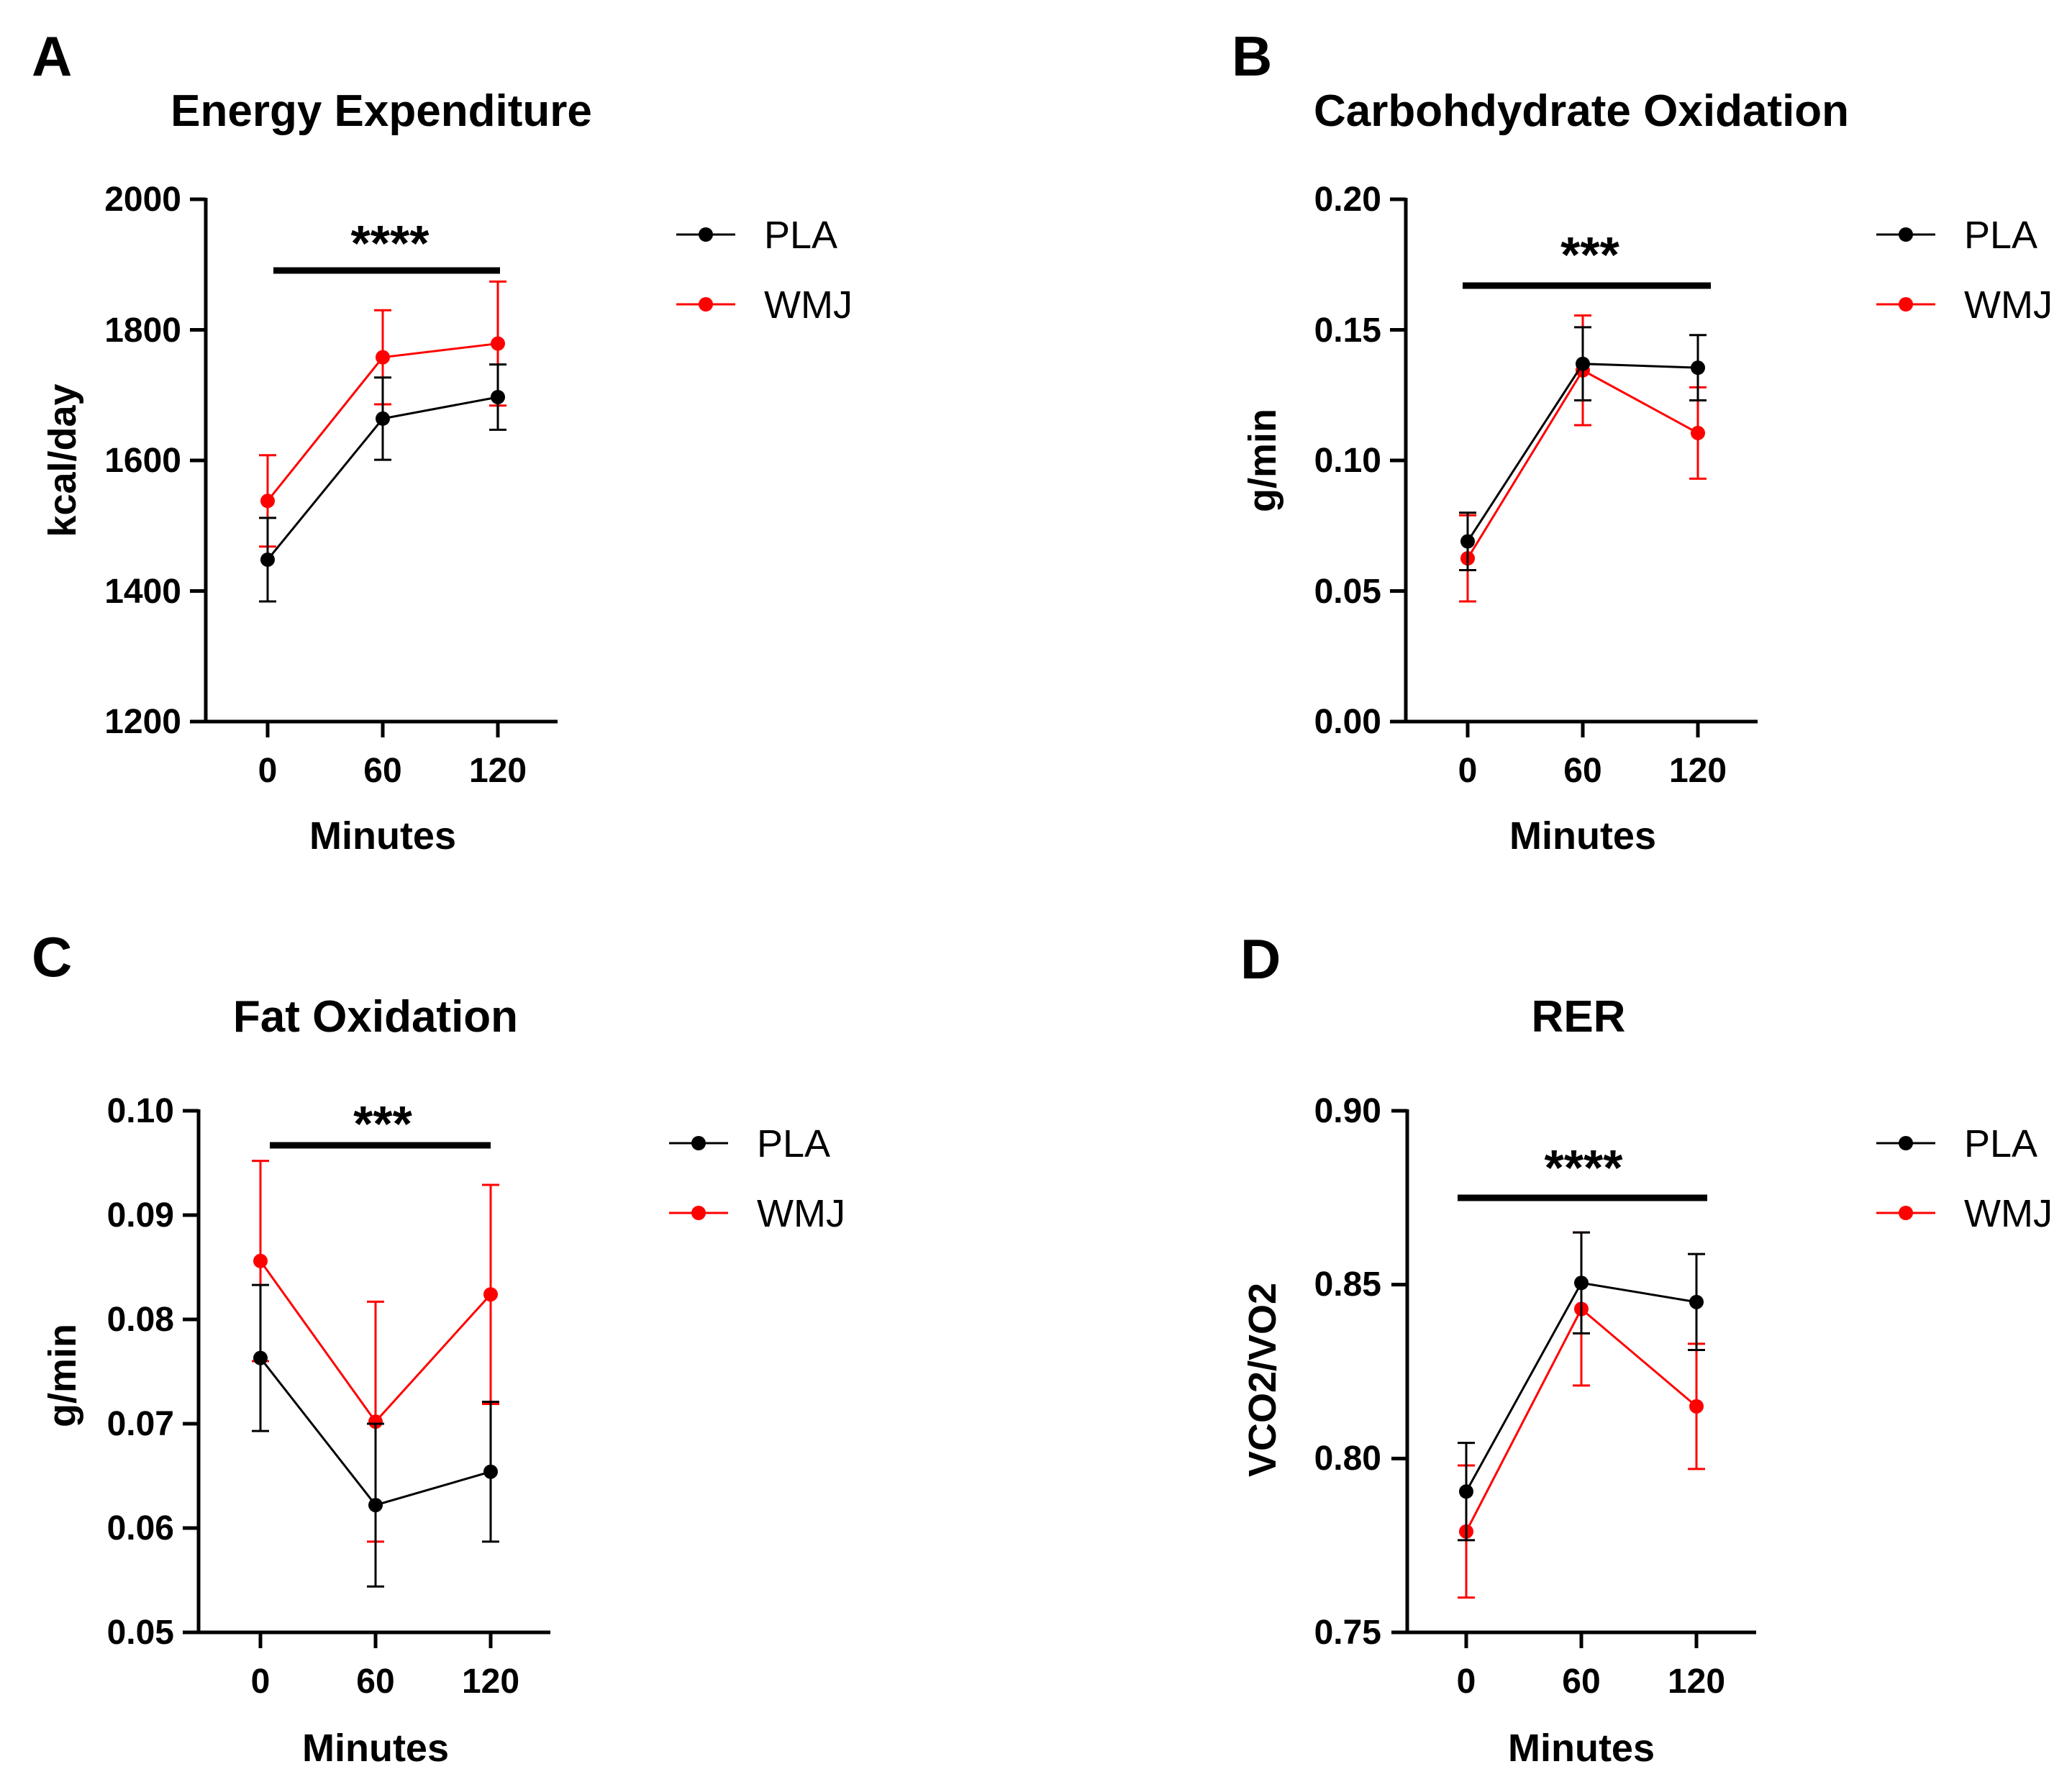 The height and width of the screenshot is (1782, 2072). Describe the element at coordinates (1582, 111) in the screenshot. I see `chart-title: Carbohdydrate Oxidation` at that location.